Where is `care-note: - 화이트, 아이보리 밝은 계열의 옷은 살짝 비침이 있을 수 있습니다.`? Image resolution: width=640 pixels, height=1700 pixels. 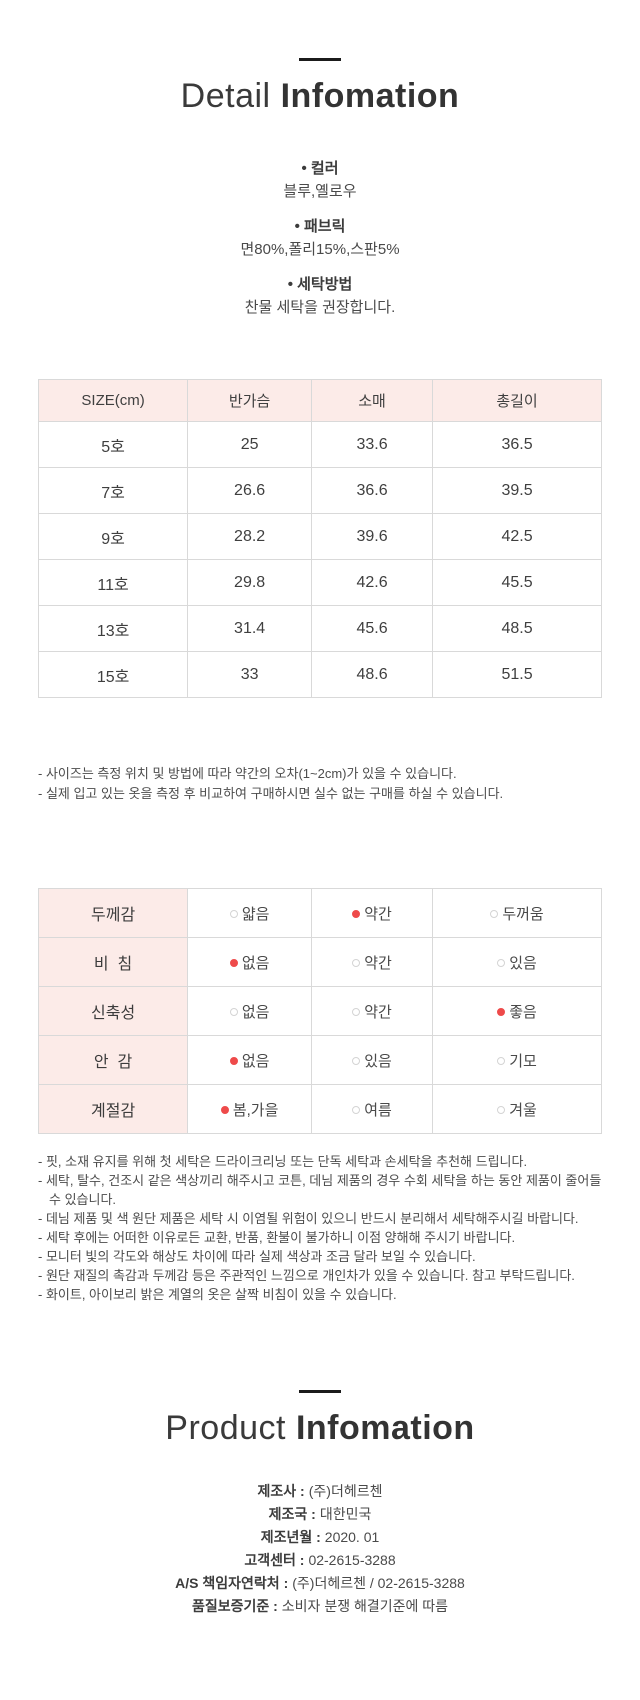 care-note: - 화이트, 아이보리 밝은 계열의 옷은 살짝 비침이 있을 수 있습니다. is located at coordinates (217, 1294).